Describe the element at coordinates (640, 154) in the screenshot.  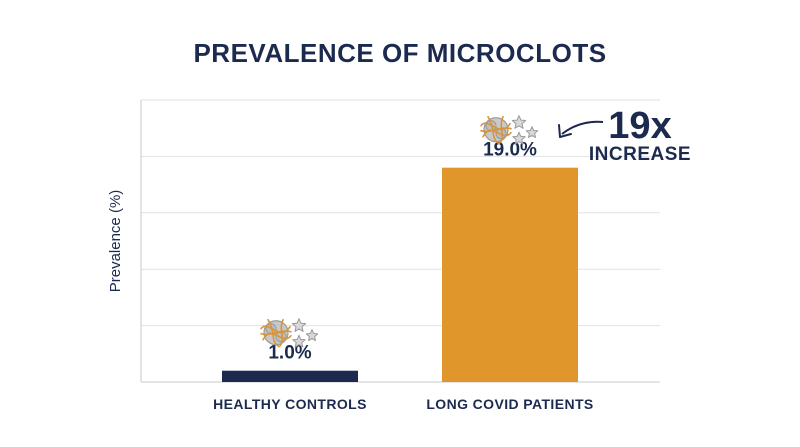
I see `callout-text: INCREASE` at that location.